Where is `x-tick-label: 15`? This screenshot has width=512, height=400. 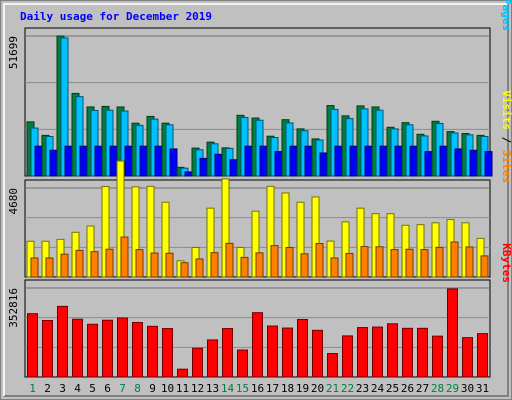 x-tick-label: 15 is located at coordinates (242, 388).